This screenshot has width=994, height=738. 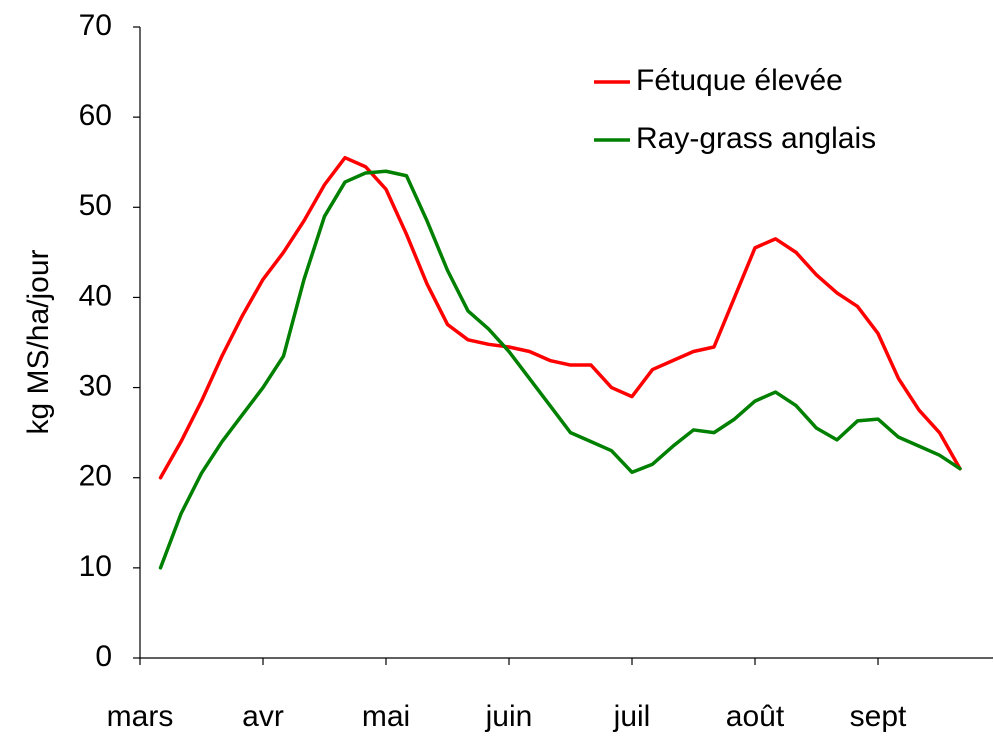 What do you see at coordinates (95, 476) in the screenshot?
I see `y-tick-label: 20` at bounding box center [95, 476].